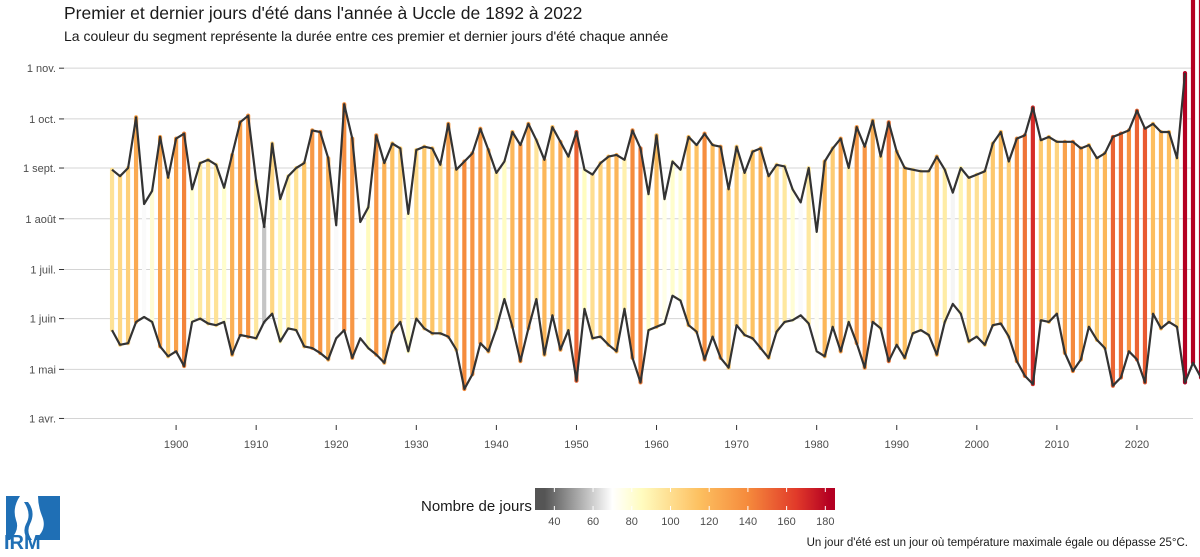  Describe the element at coordinates (496, 445) in the screenshot. I see `x-tick-label: 1940` at that location.